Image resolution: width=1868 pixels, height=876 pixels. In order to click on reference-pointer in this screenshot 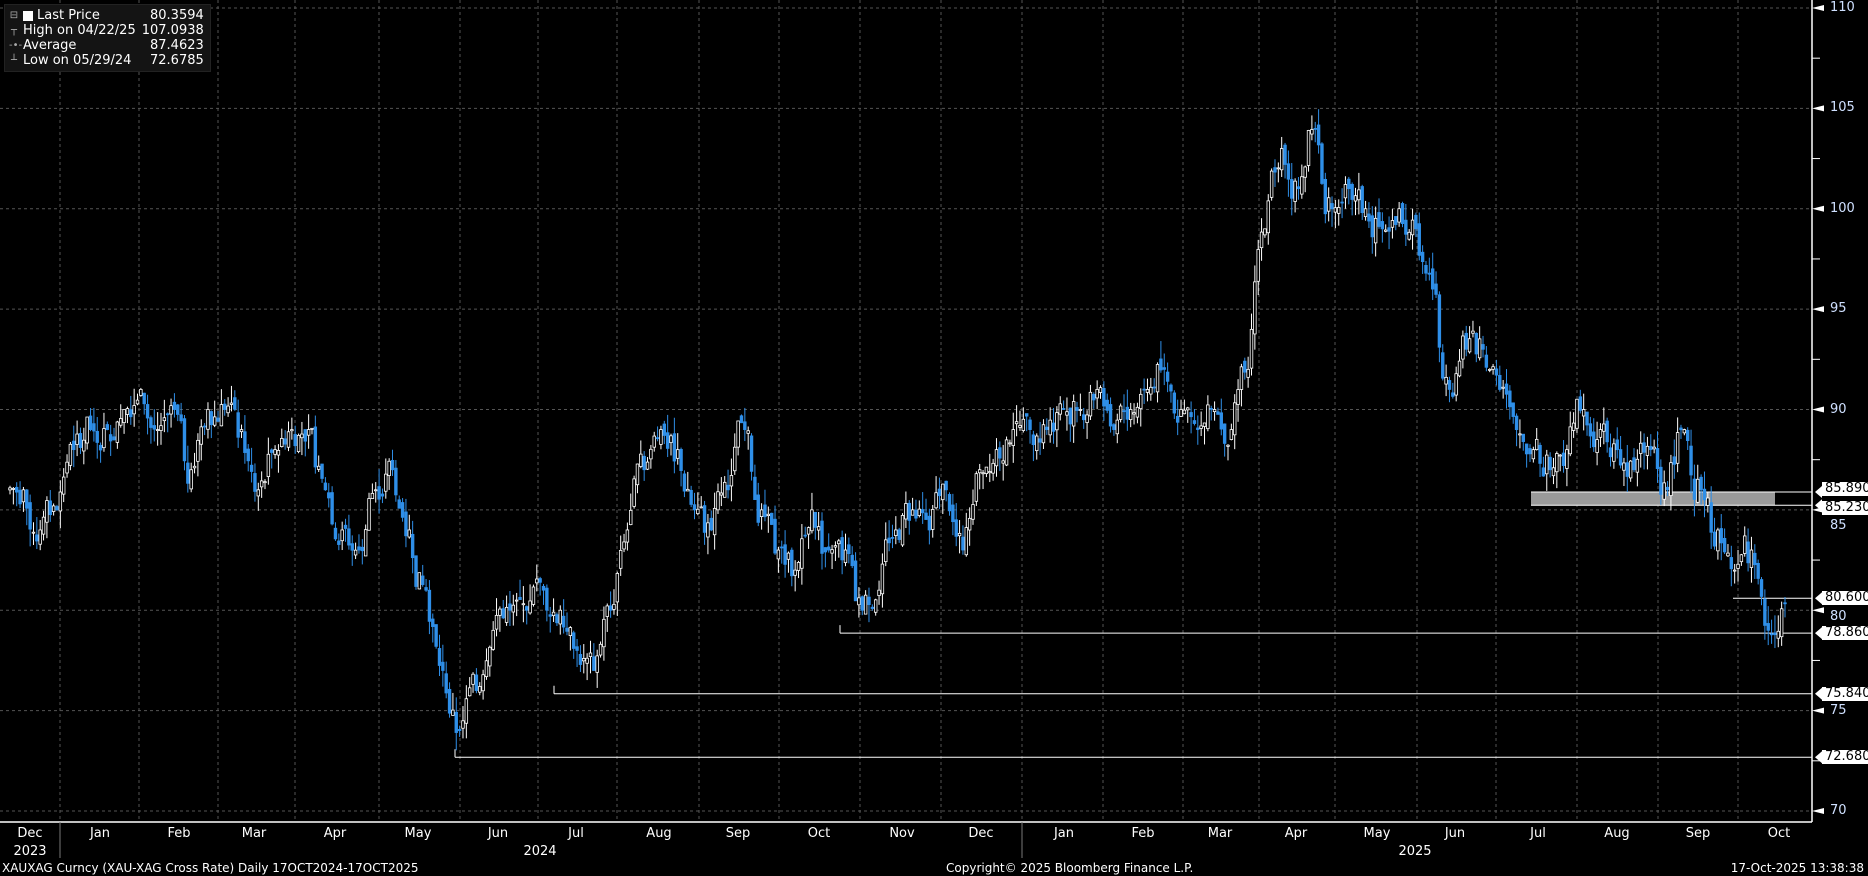, I will do `click(1818, 505)`.